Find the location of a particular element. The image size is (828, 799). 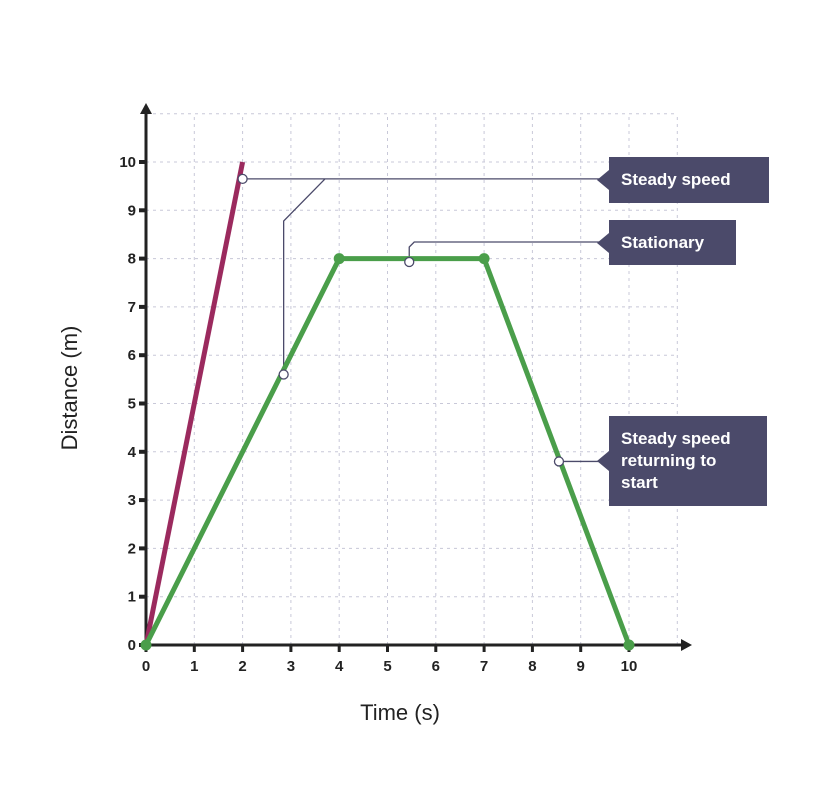

x-tick-label: 7 is located at coordinates (484, 666).